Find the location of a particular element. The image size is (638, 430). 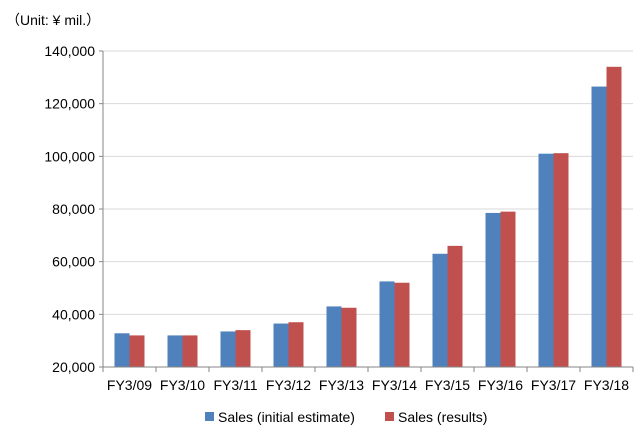

y-tick-label: 120,000 is located at coordinates (69, 104).